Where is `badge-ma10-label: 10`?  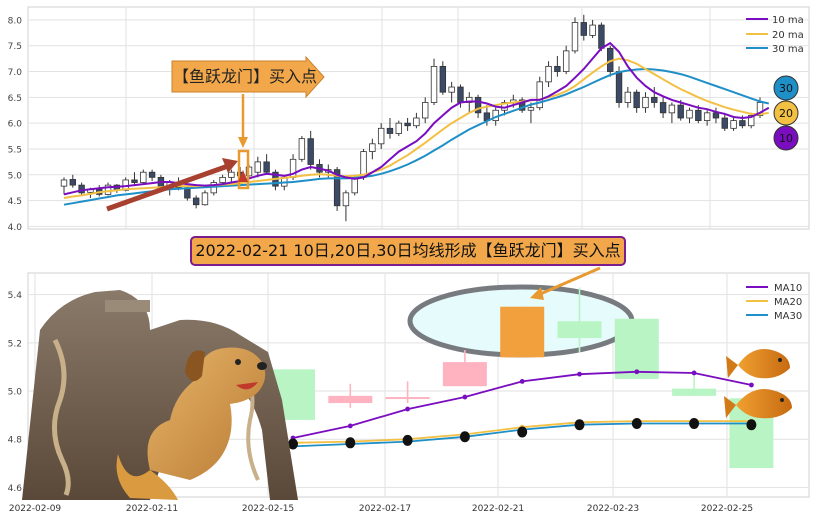
badge-ma10-label: 10 is located at coordinates (786, 138).